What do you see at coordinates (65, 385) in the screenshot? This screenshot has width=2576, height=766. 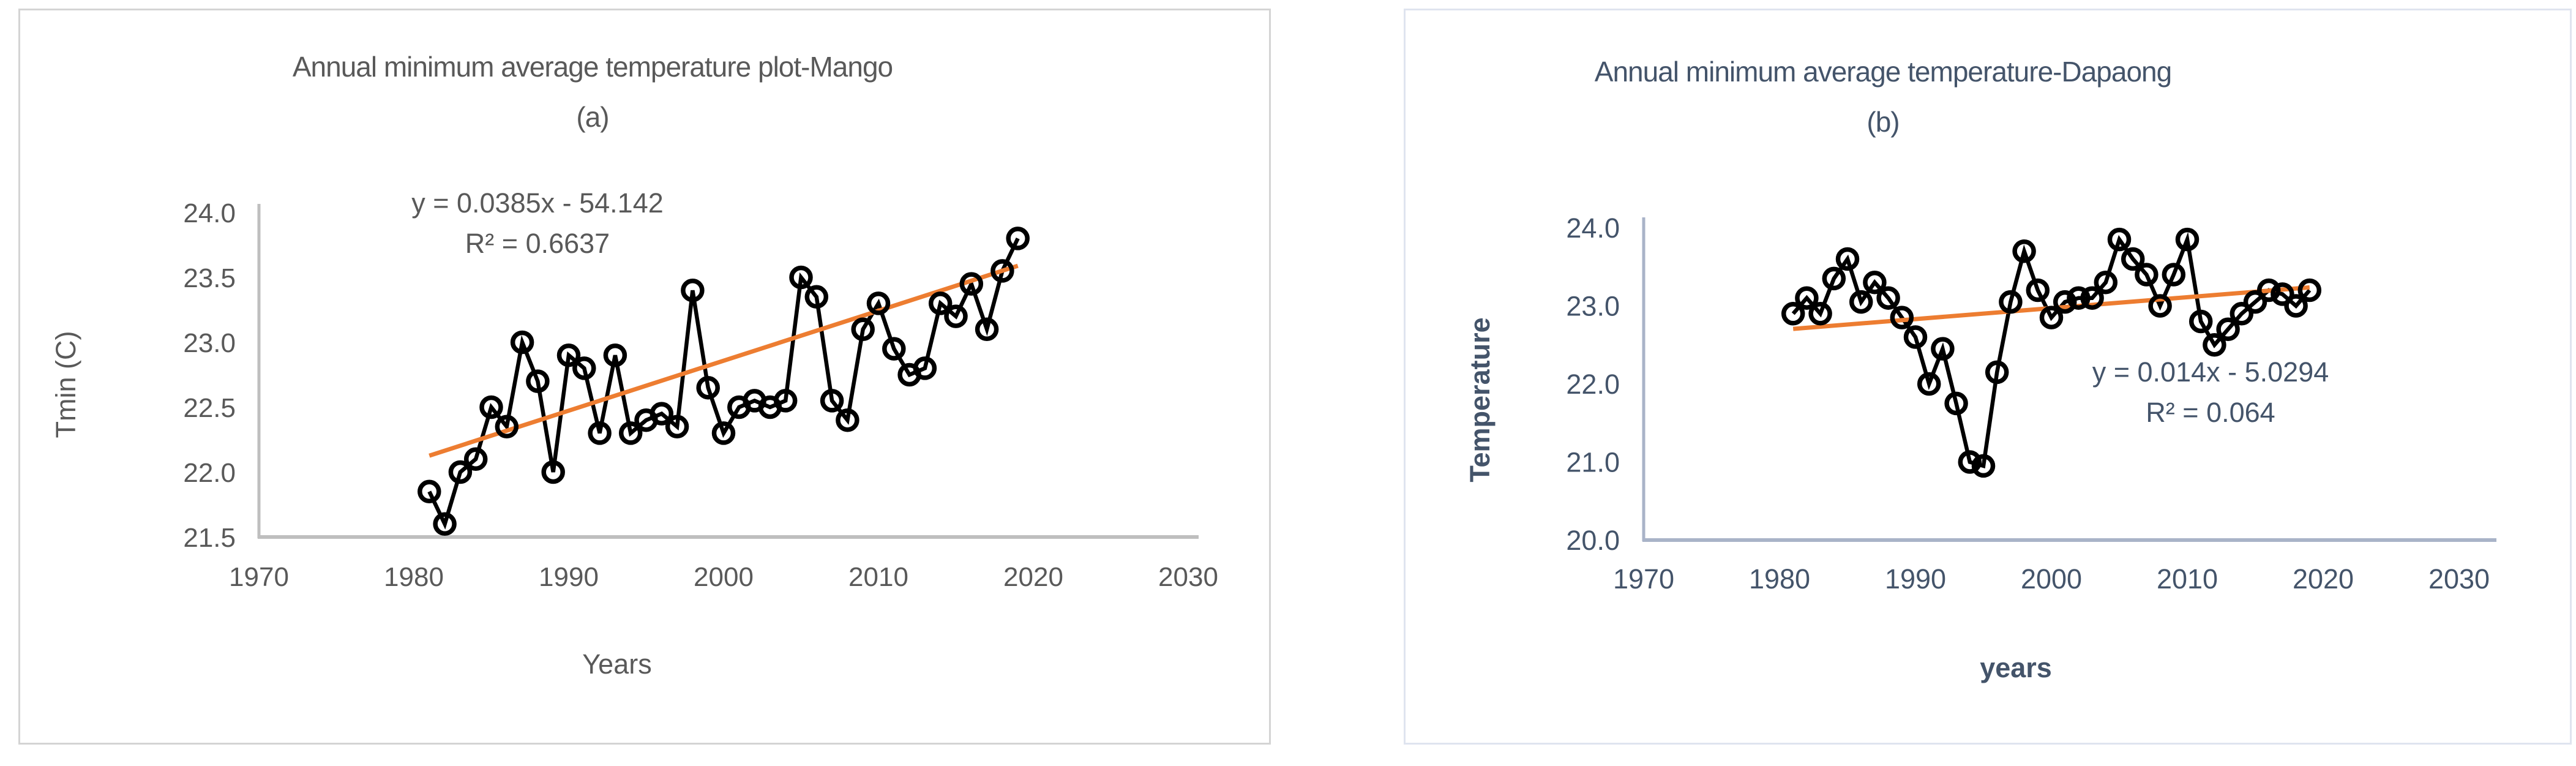 I see `mango-y-axis-label: Tmin (C)` at bounding box center [65, 385].